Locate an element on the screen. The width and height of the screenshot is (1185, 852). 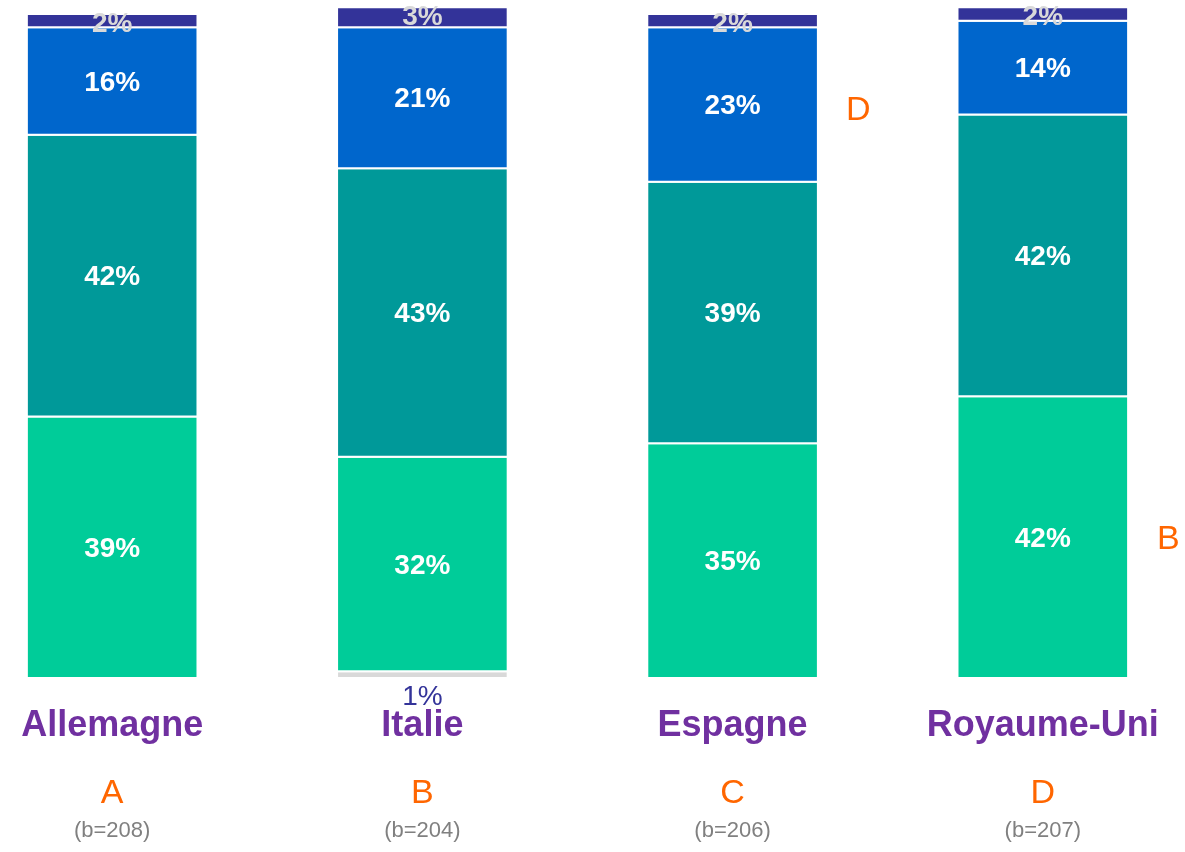
data-label: 21% is located at coordinates (422, 98).